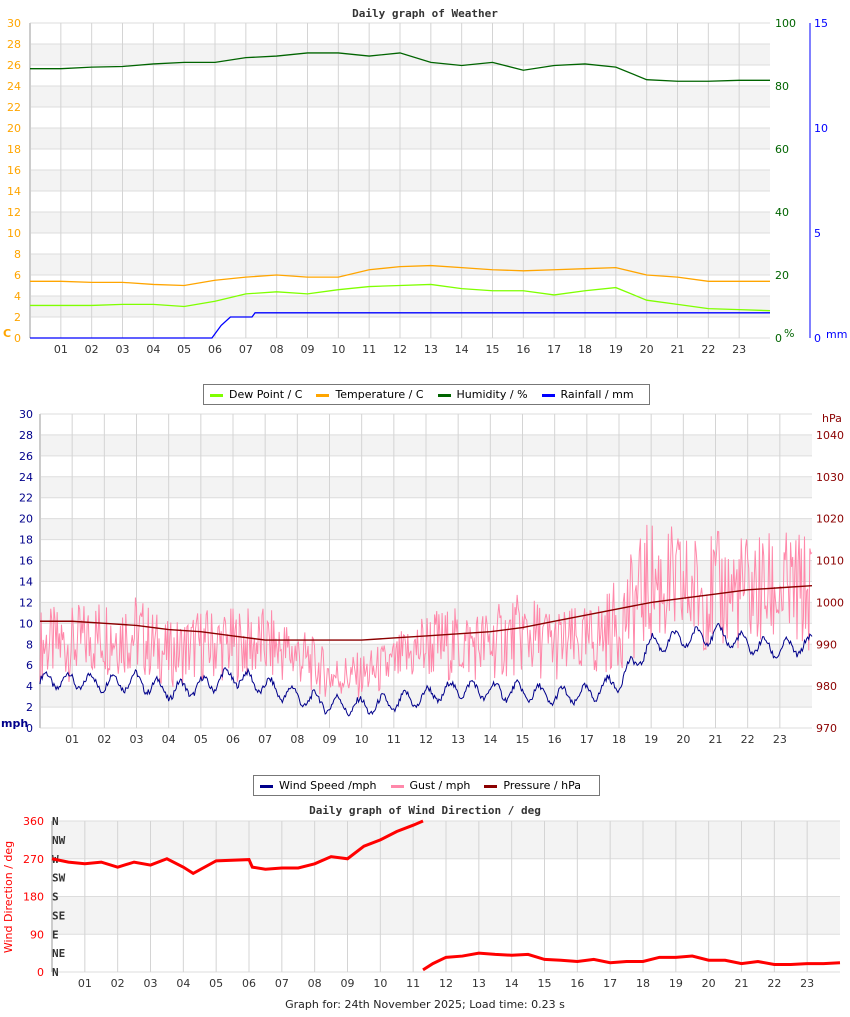  I want to click on chart3-x-tick: 03, so click(151, 983).